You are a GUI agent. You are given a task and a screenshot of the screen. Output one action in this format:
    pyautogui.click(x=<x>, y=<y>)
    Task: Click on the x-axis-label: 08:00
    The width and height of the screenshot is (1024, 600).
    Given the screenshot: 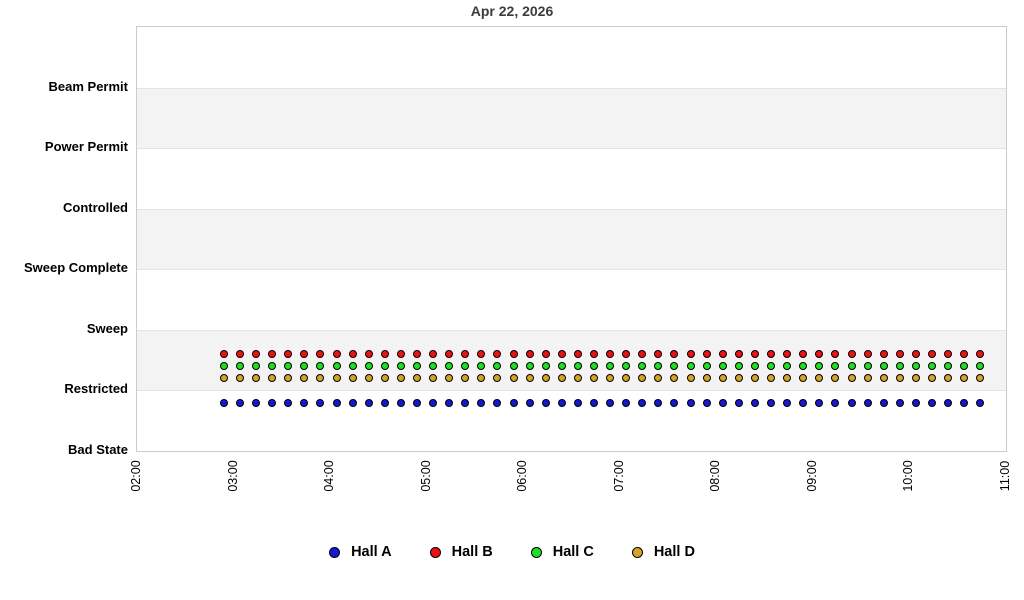 What is the action you would take?
    pyautogui.click(x=715, y=476)
    